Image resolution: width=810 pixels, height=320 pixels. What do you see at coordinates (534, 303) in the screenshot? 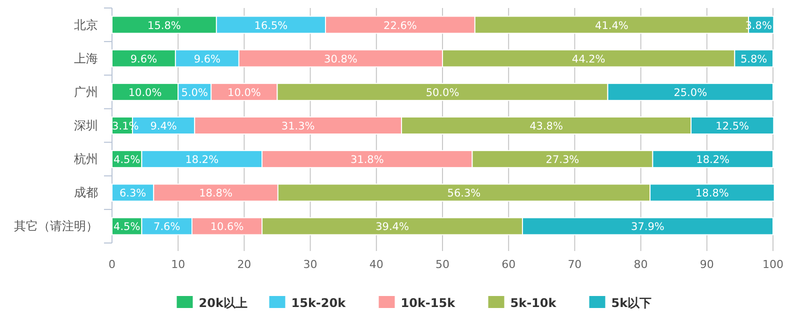
I see `legend-label: 5k-10k` at bounding box center [534, 303].